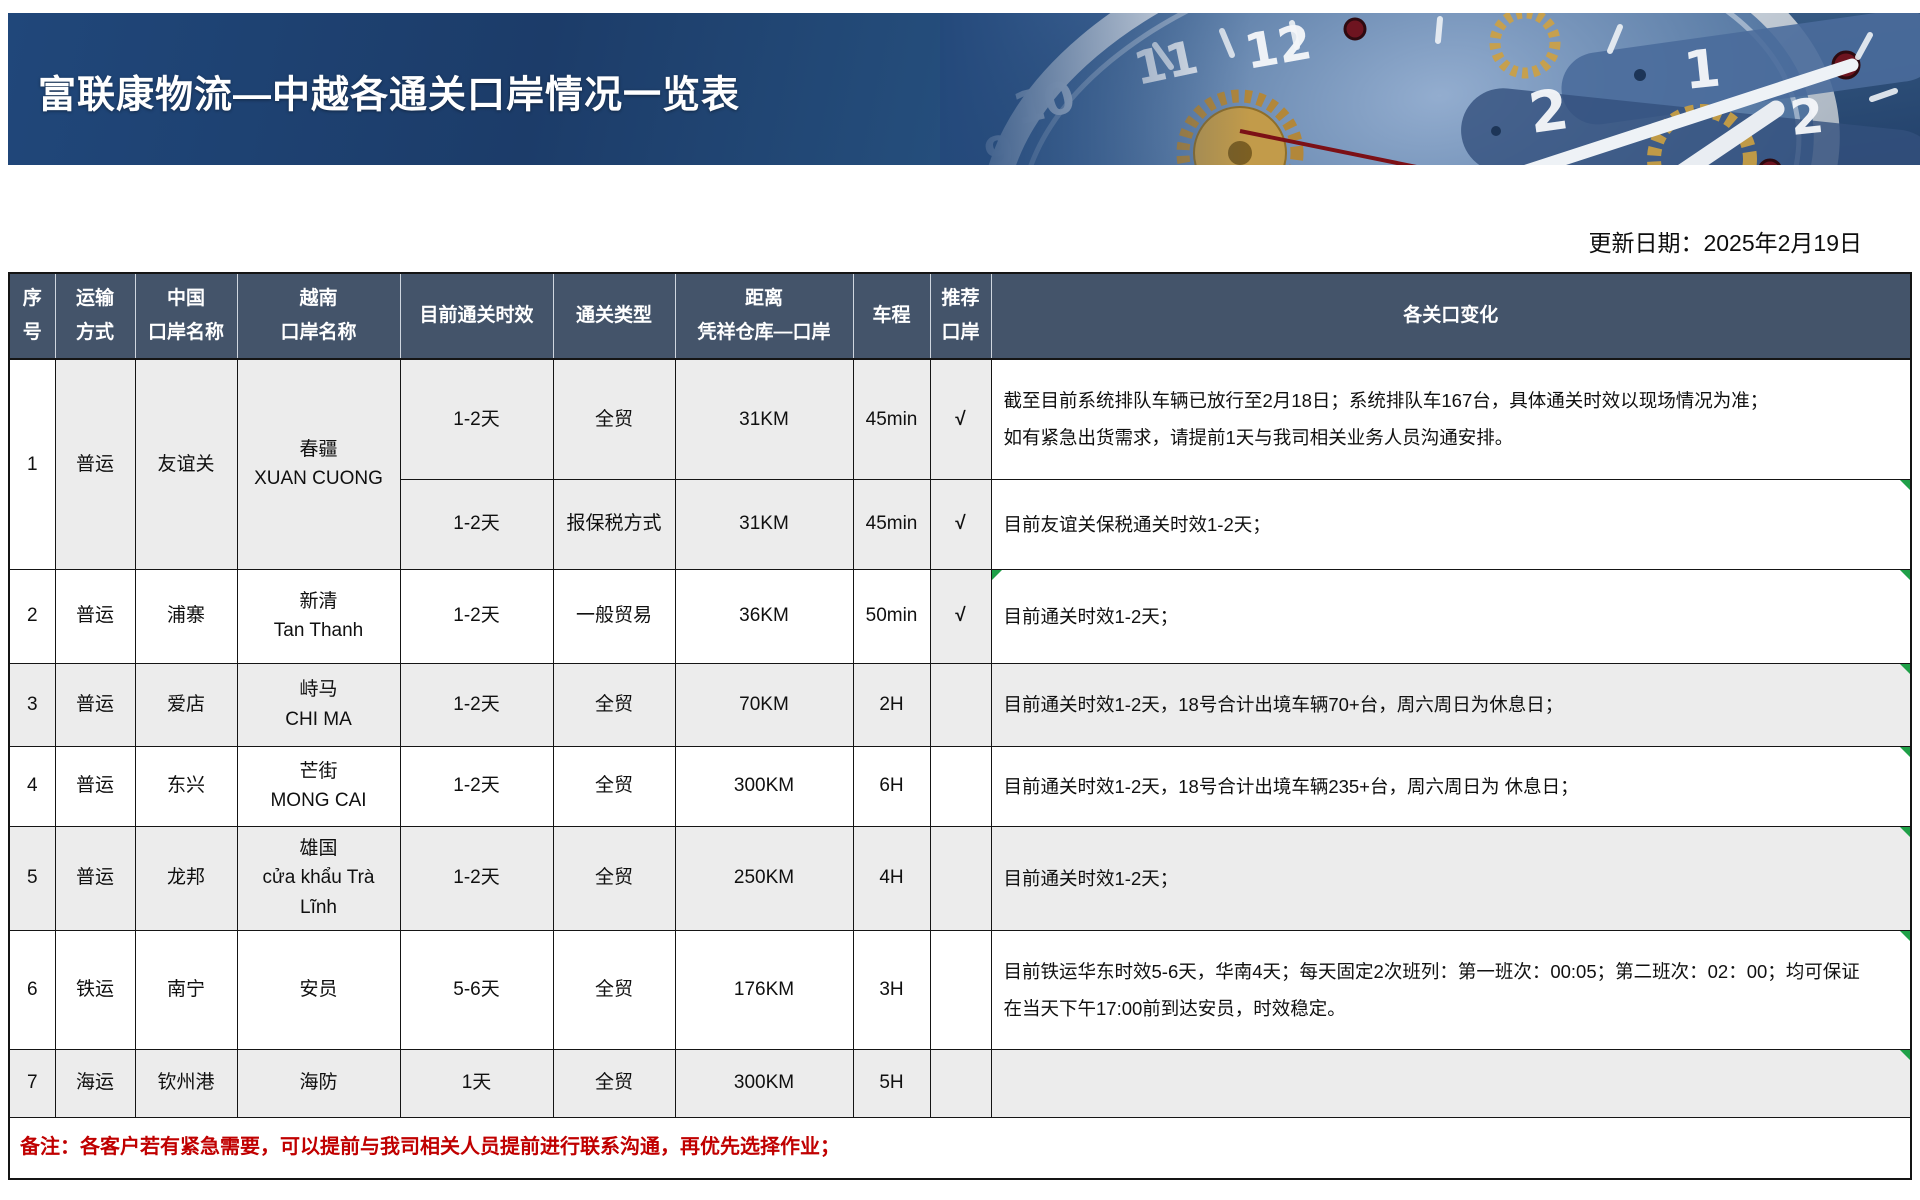 The width and height of the screenshot is (1920, 1200). Describe the element at coordinates (186, 616) in the screenshot. I see `cell-cn-port: 浦寨` at that location.